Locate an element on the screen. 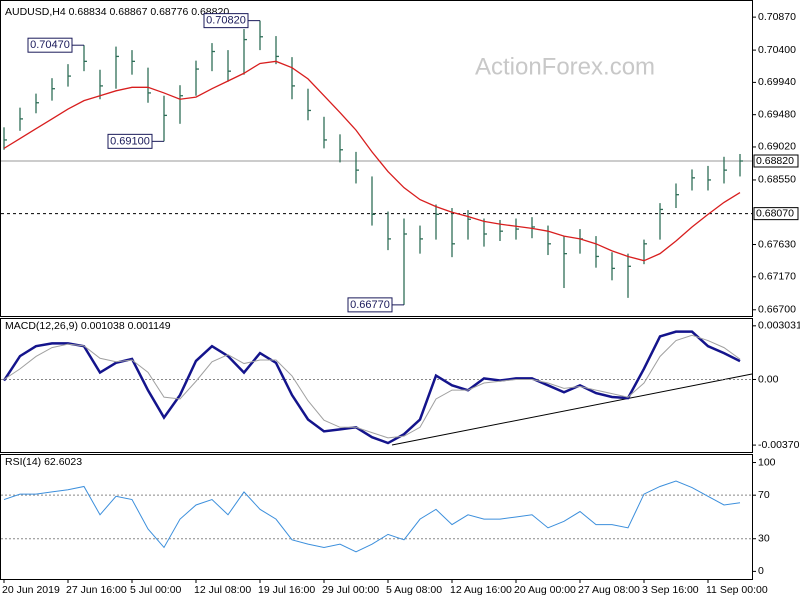  x-tick-label: 12 Jul 08:00 is located at coordinates (222, 590).